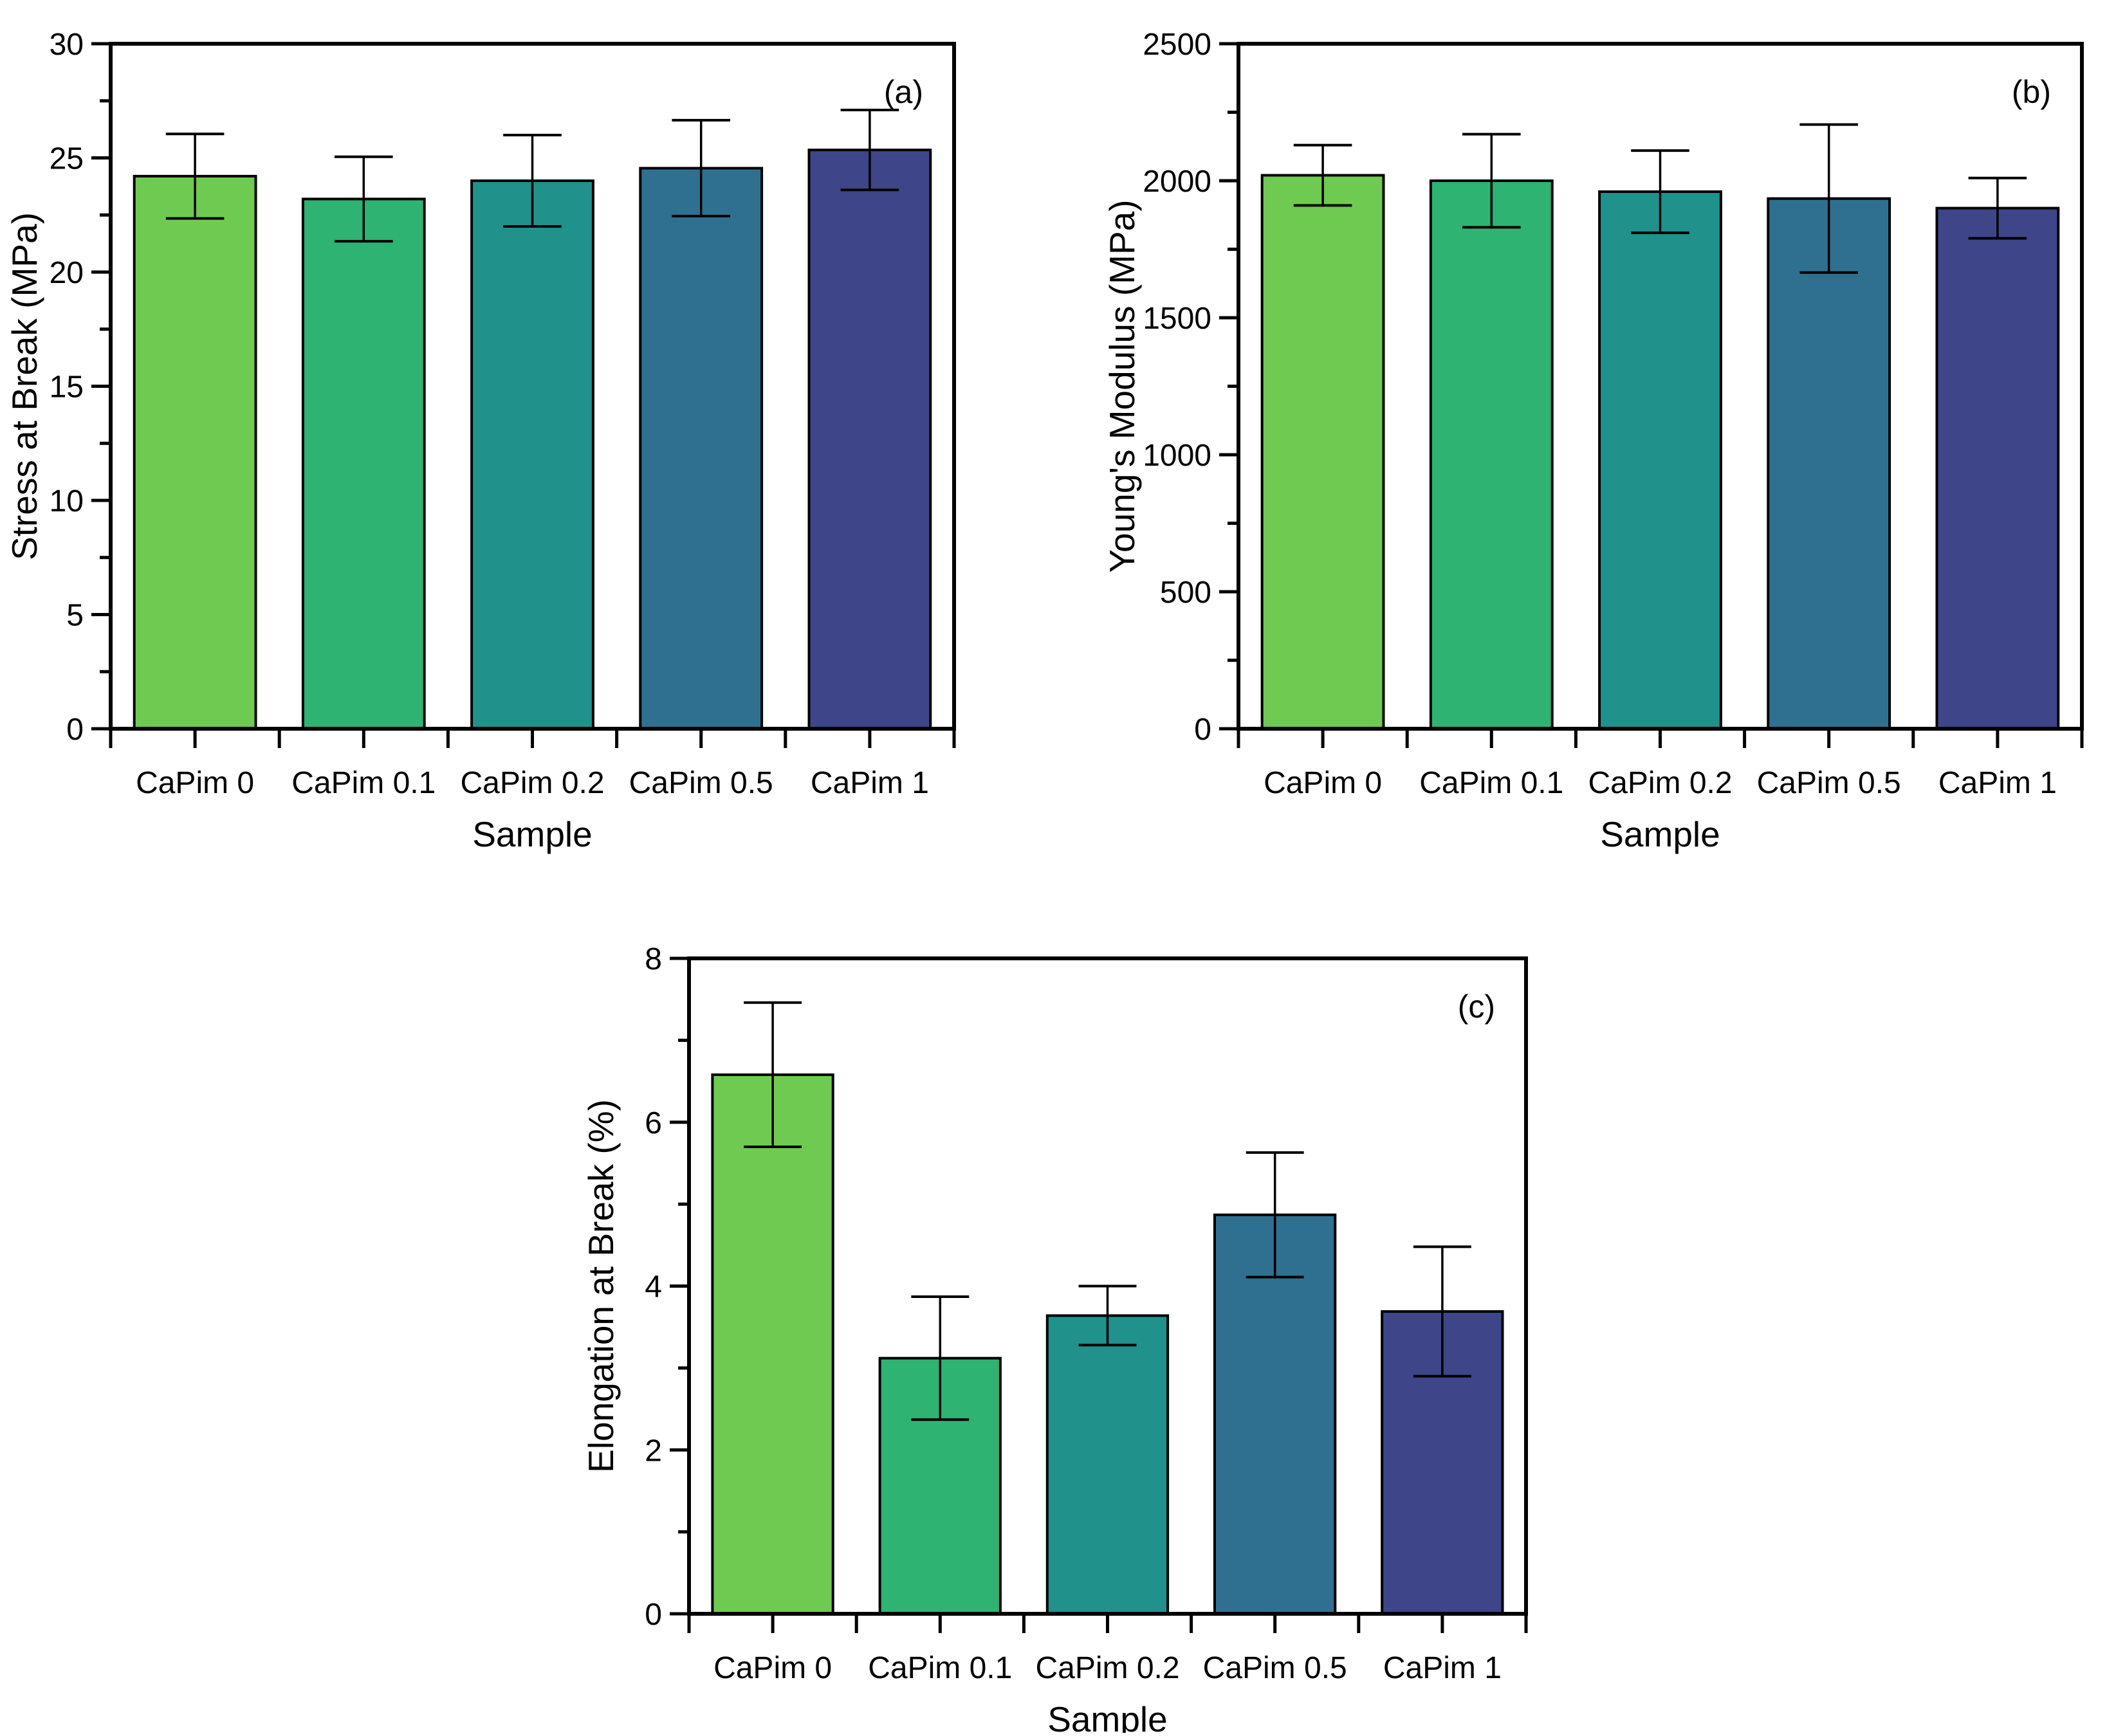 The image size is (2125, 1736). I want to click on y-axis-tick-label: 25, so click(67, 159).